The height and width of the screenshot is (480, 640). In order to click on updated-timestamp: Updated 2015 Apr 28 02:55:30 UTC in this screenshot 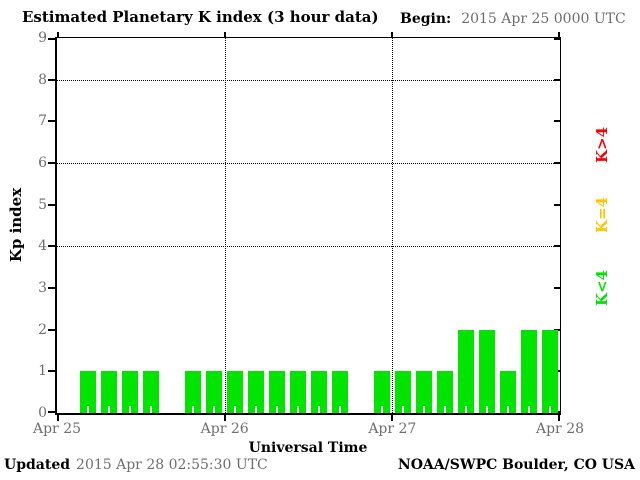, I will do `click(136, 465)`.